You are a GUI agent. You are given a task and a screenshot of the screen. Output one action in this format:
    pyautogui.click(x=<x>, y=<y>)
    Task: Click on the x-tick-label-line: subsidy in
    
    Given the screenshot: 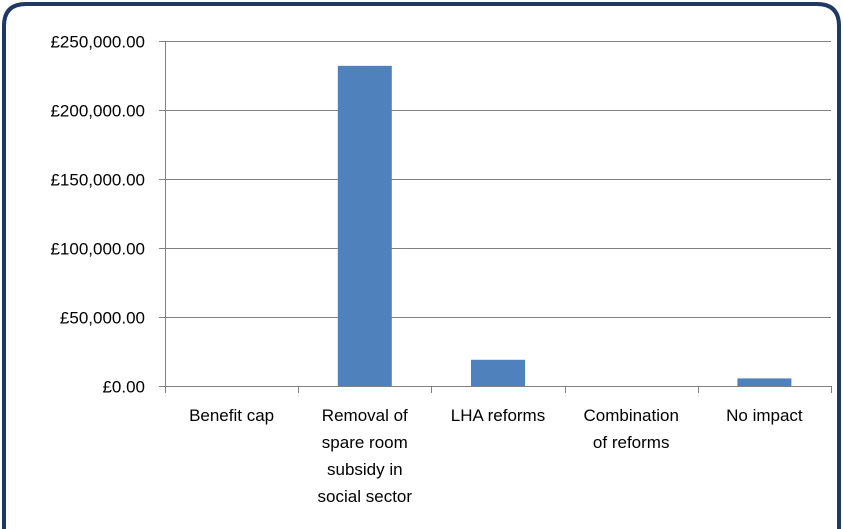 What is the action you would take?
    pyautogui.click(x=365, y=469)
    